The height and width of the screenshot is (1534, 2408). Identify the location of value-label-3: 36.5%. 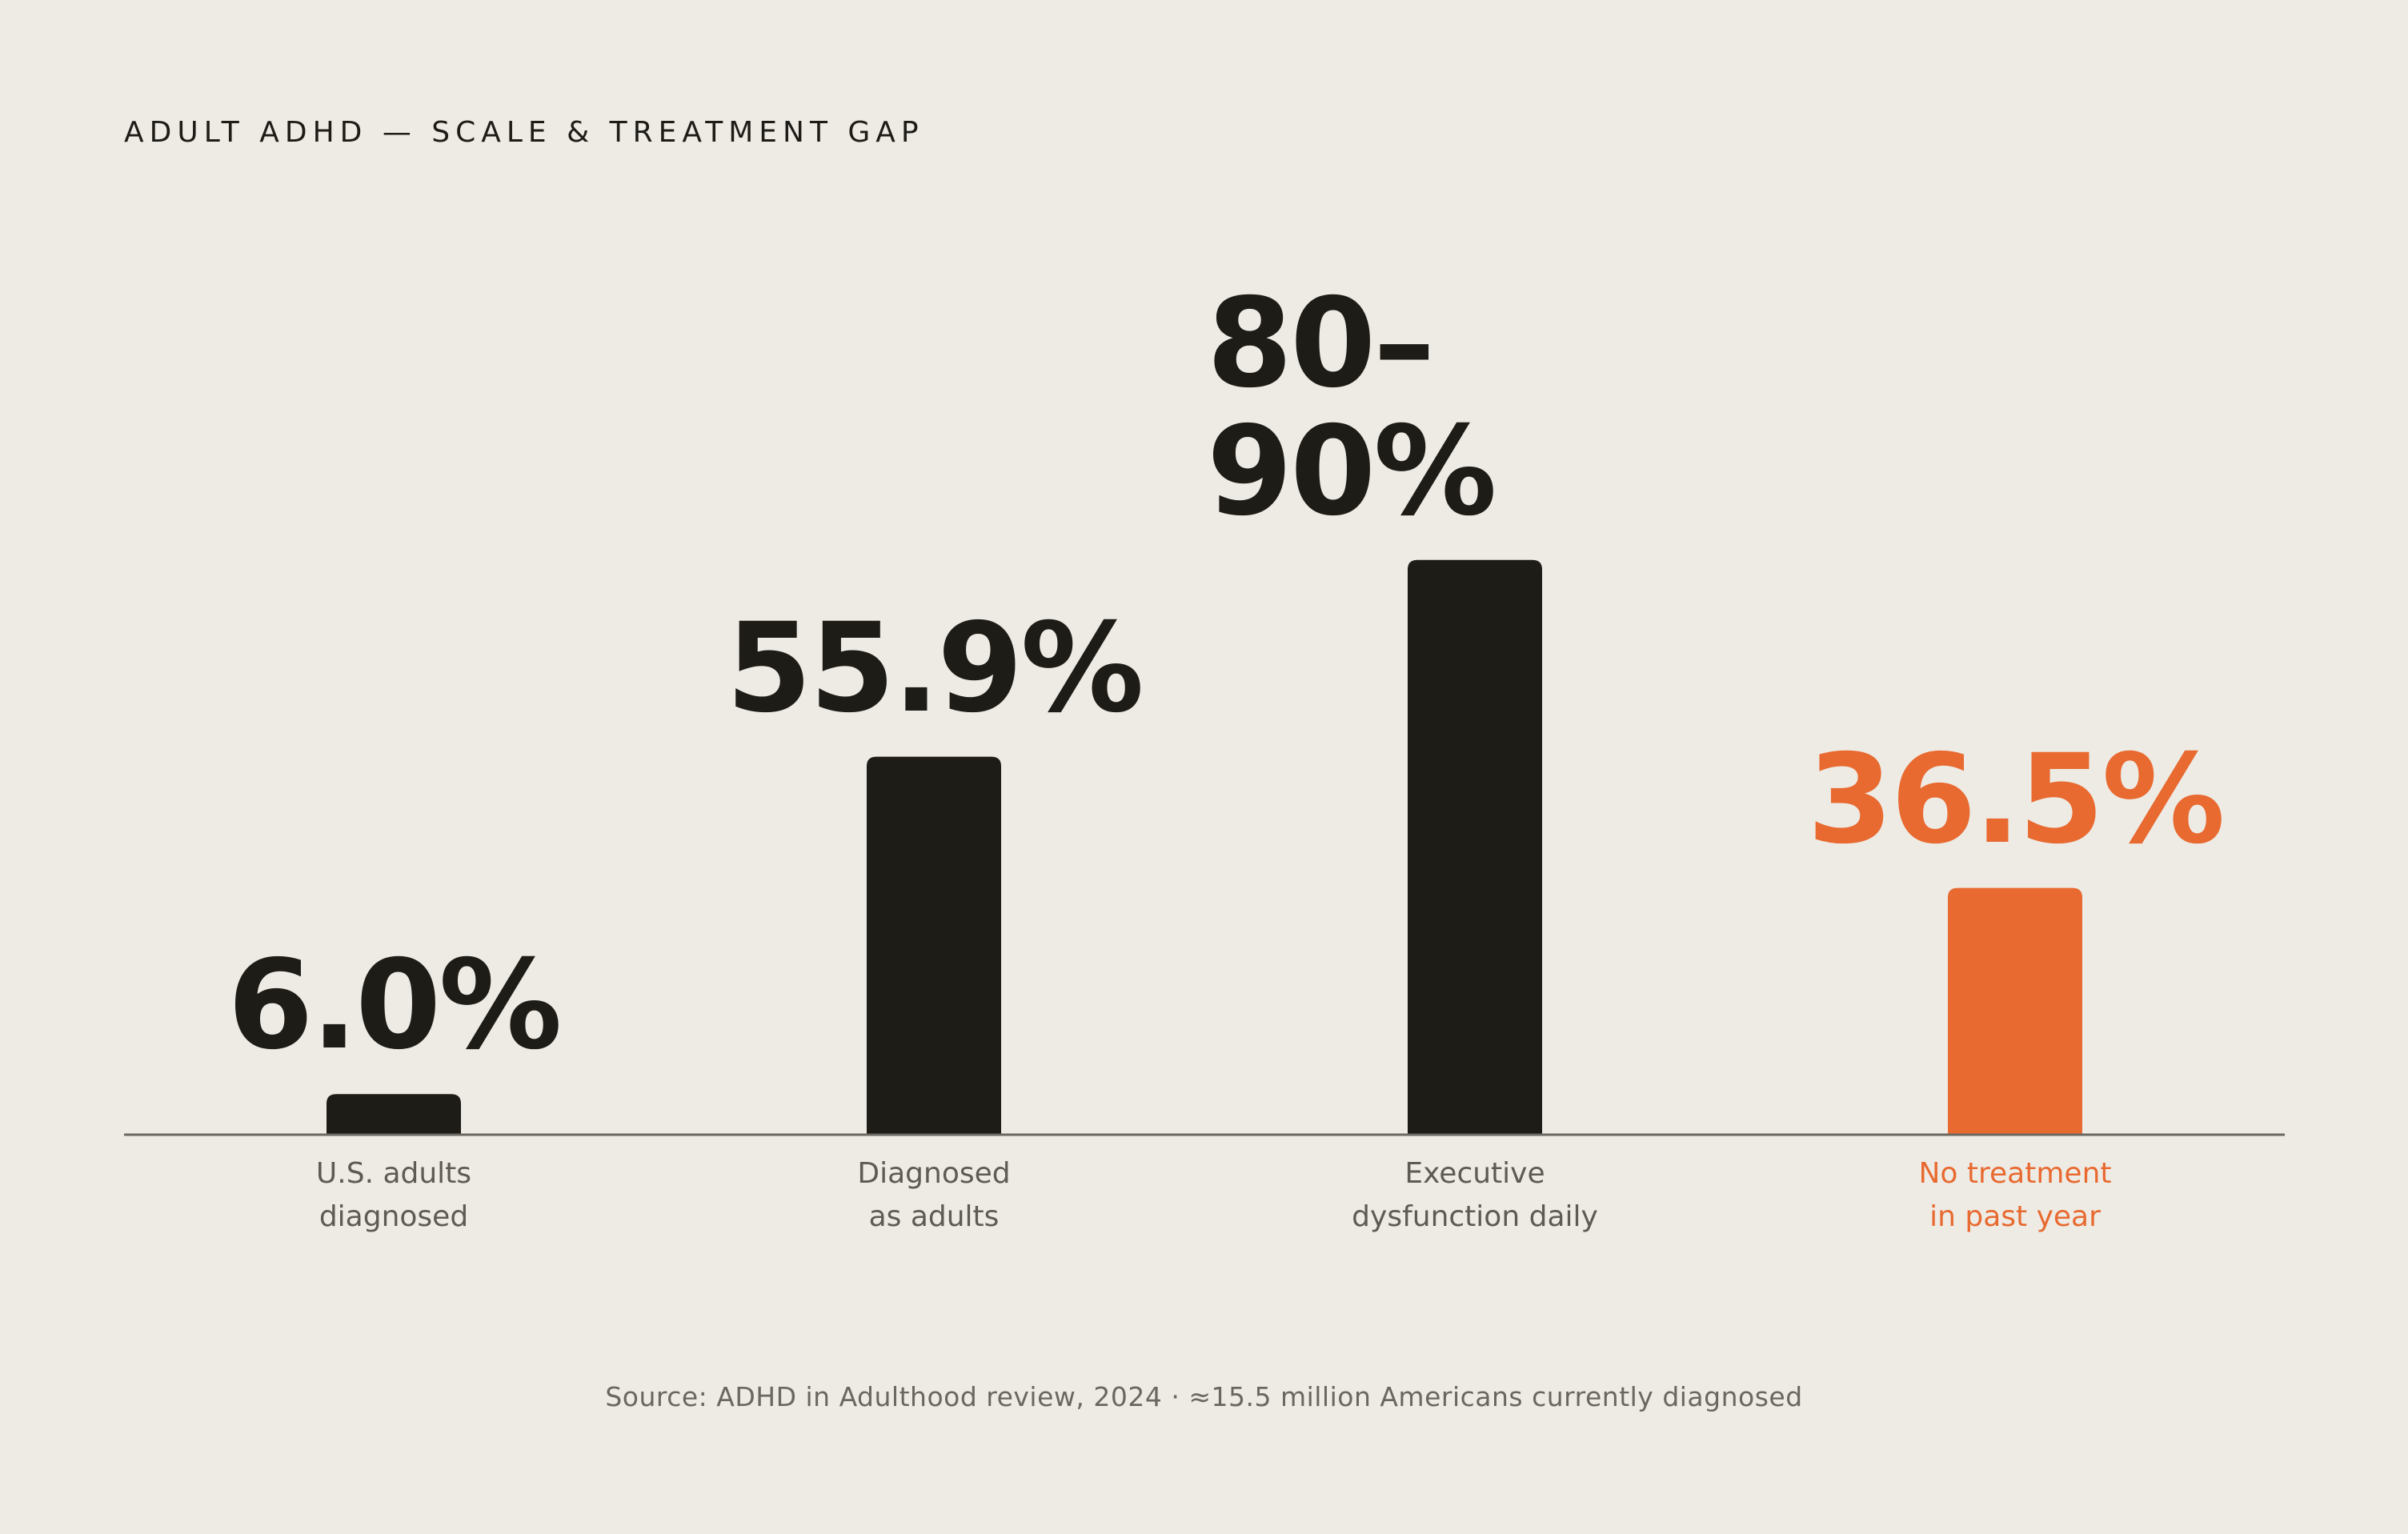
(2016, 799).